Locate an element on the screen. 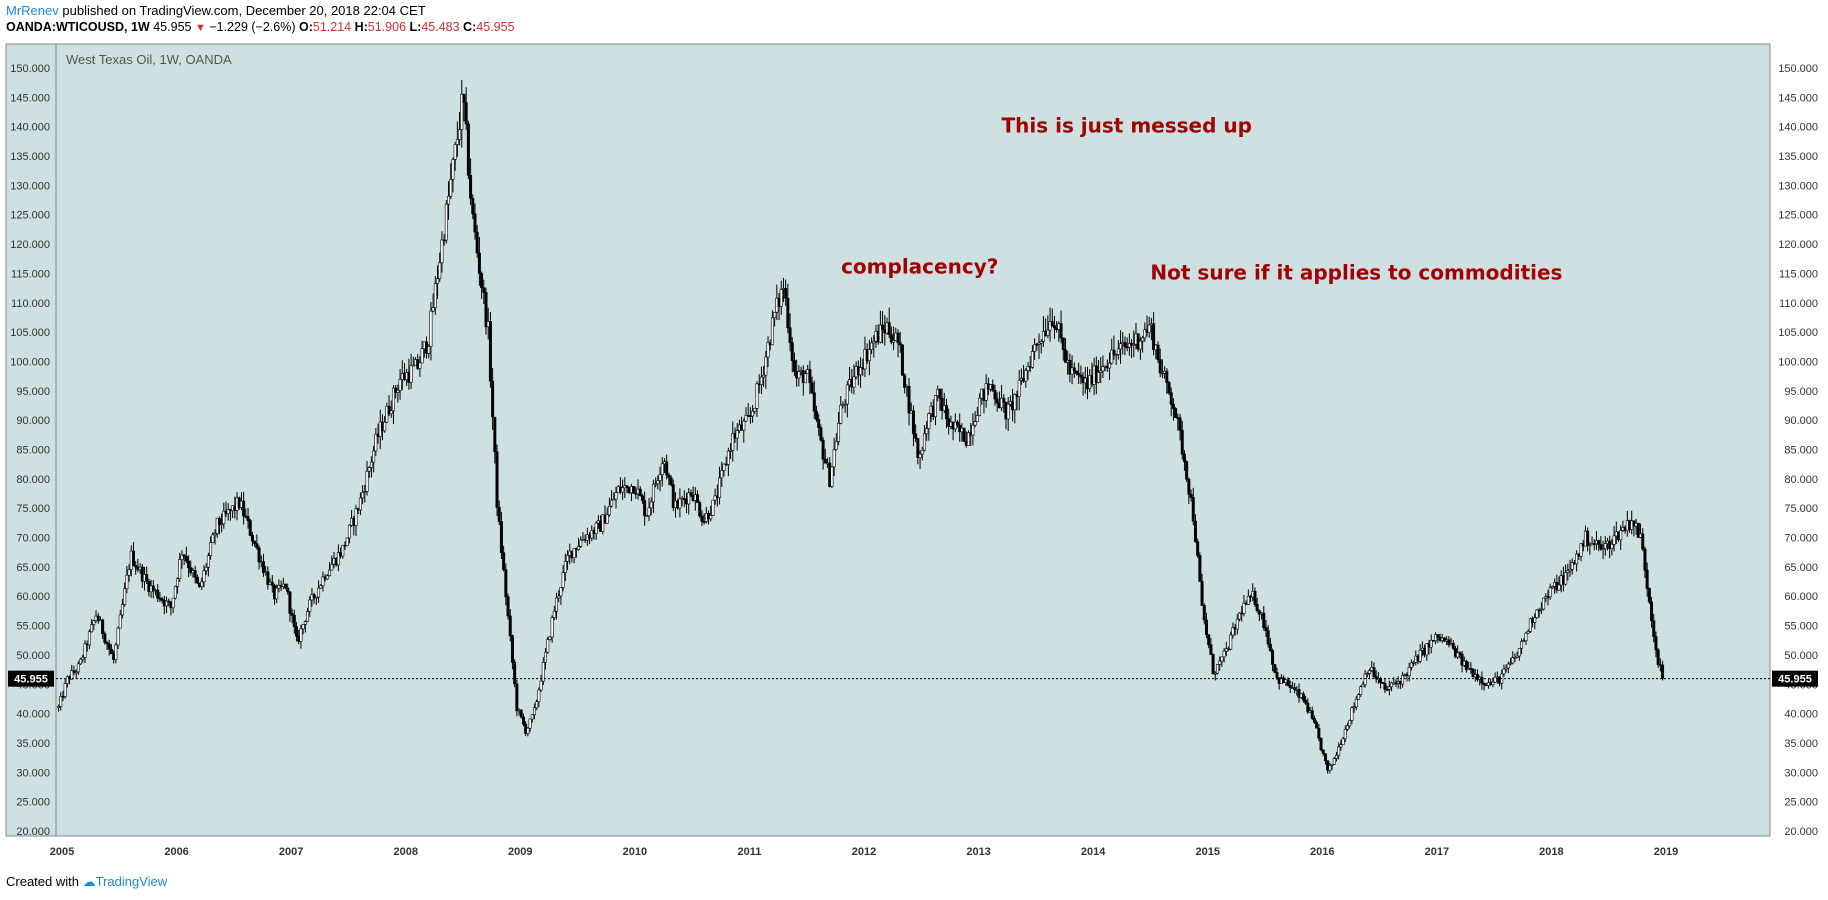 This screenshot has width=1828, height=900. tradingview-logo-icon: ☁ is located at coordinates (89, 881).